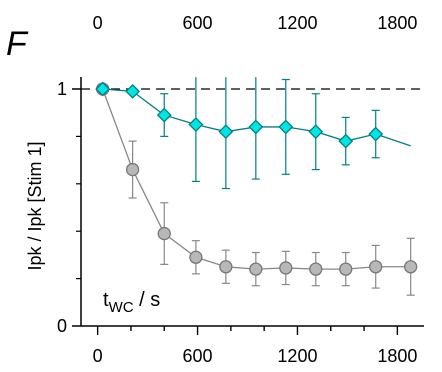 Image resolution: width=442 pixels, height=372 pixels. I want to click on y-tick-label: 1, so click(62, 89).